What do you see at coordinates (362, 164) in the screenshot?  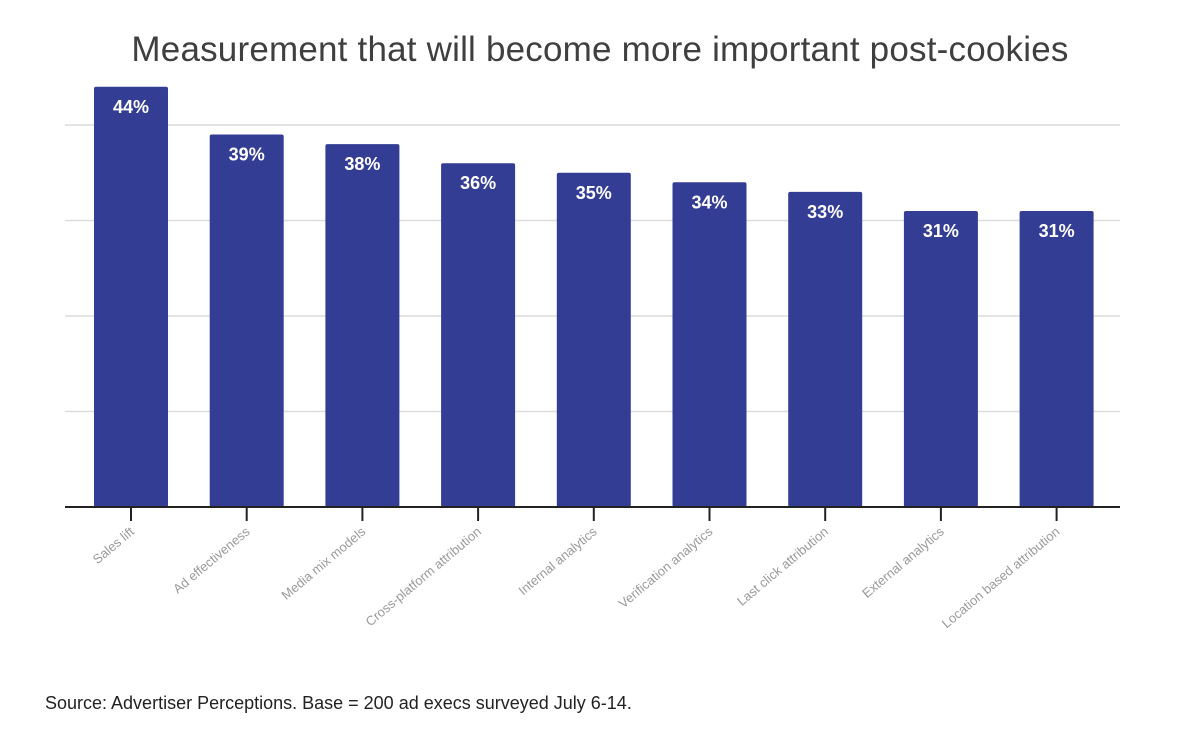 I see `data-label: 38%` at bounding box center [362, 164].